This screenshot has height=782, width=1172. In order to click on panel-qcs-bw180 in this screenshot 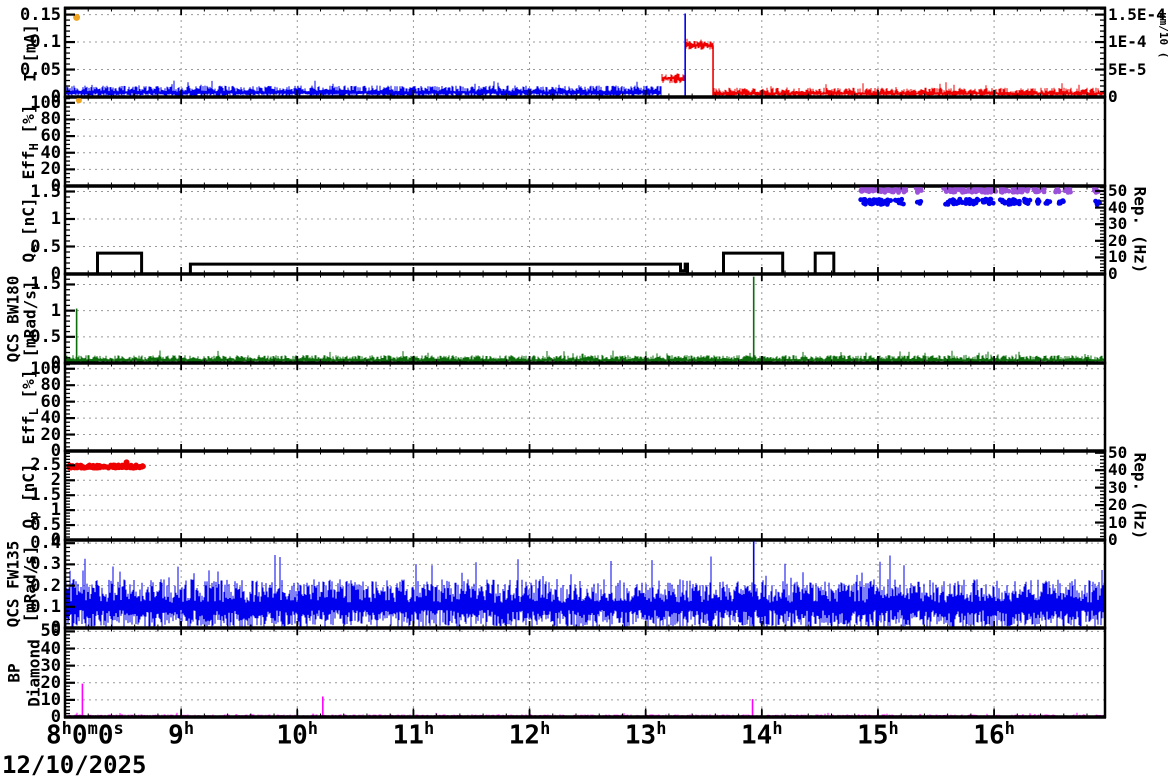, I will do `click(585, 318)`.